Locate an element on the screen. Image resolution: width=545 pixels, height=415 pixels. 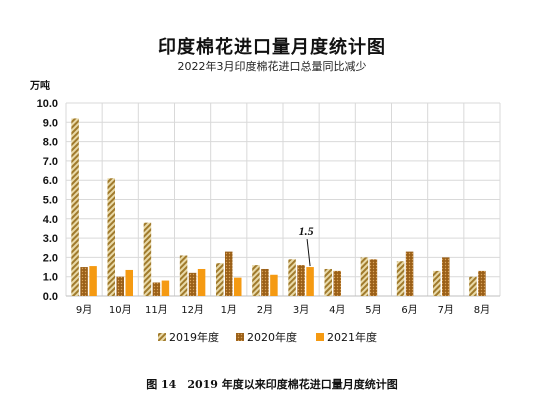
x-tick-label: 11月 is located at coordinates (156, 310).